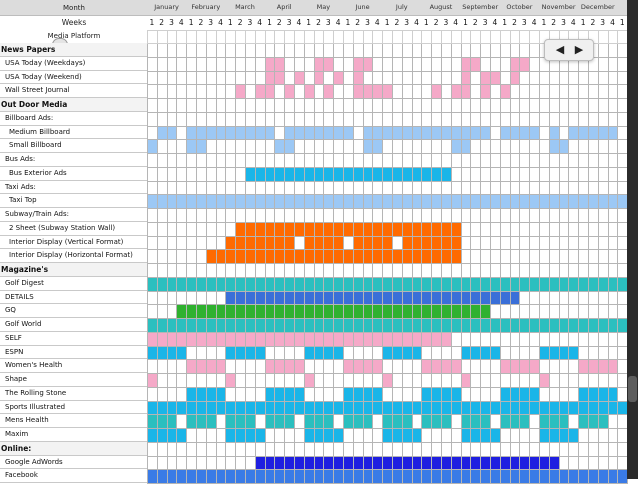 Image resolution: width=638 pixels, height=484 pixels. What do you see at coordinates (74, 36) in the screenshot?
I see `media-platform-header: Media Platform` at bounding box center [74, 36].